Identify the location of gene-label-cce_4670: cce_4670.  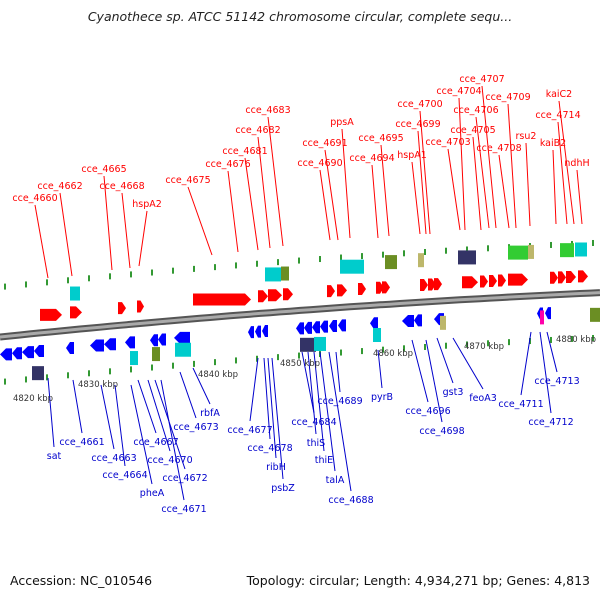
(169, 460).